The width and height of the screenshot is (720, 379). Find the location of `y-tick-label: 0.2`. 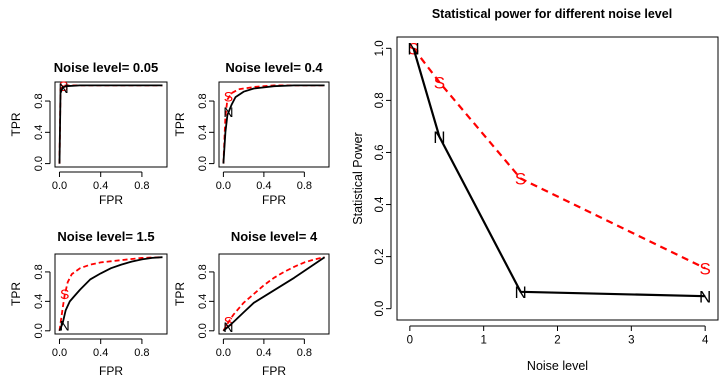

y-tick-label: 0.2 is located at coordinates (380, 257).